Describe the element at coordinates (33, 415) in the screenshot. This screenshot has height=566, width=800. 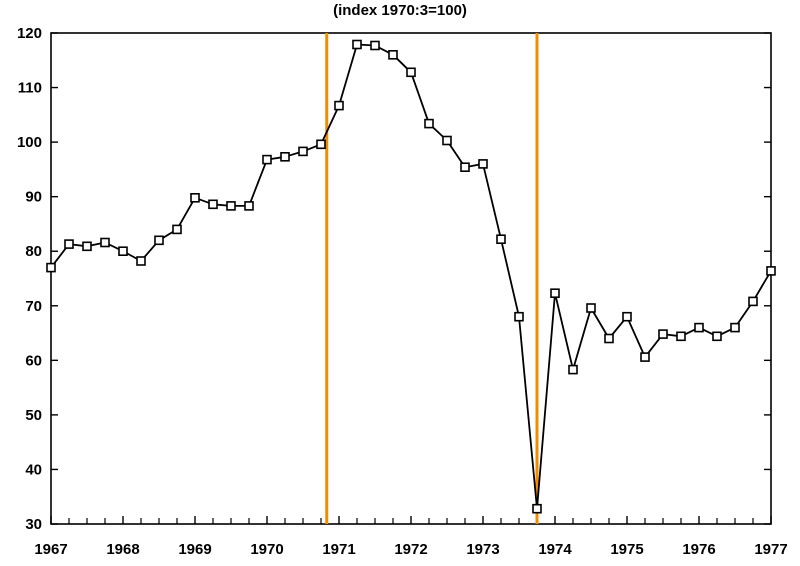
I see `y-tick-label: 50` at that location.